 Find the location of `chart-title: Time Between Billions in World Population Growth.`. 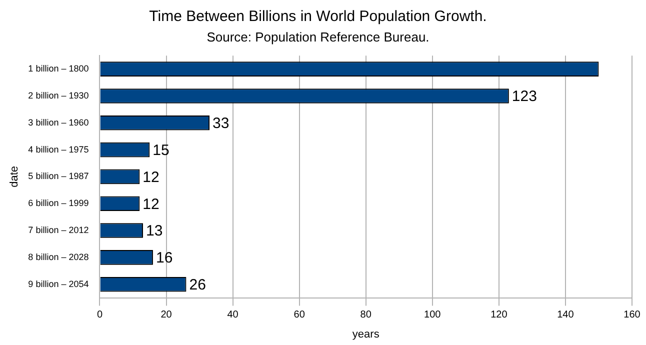

chart-title: Time Between Billions in World Population Growth. is located at coordinates (318, 17).